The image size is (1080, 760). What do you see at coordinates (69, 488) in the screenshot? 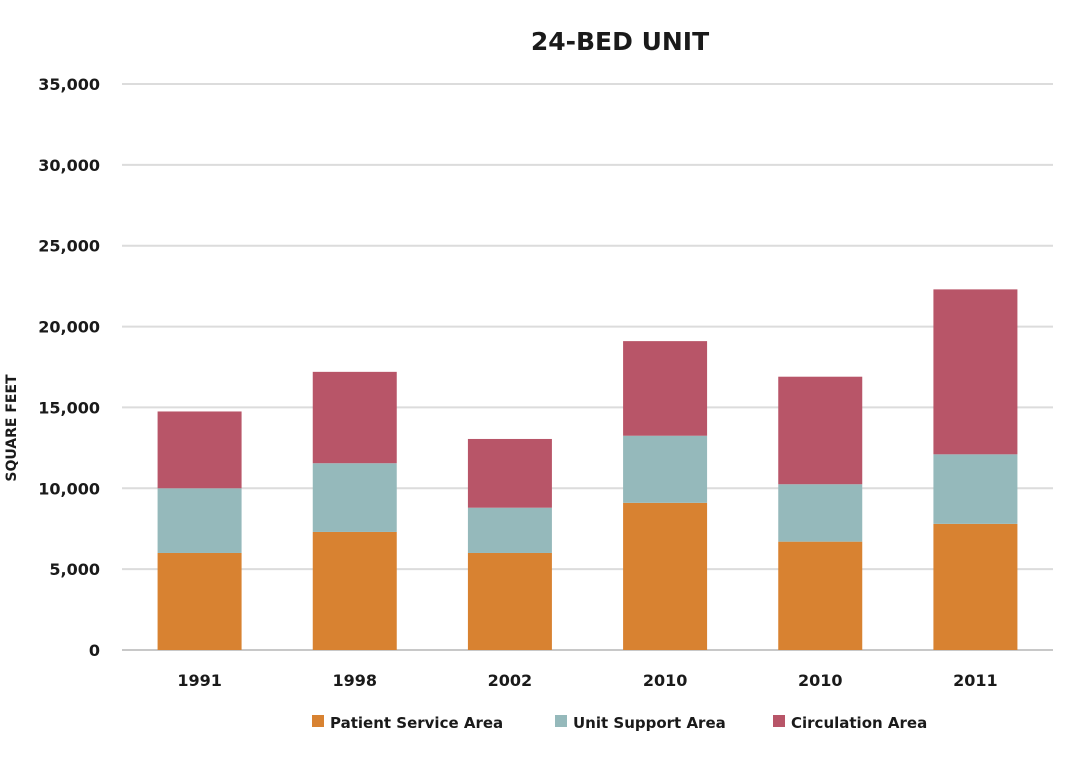
I see `y-tick-label: 10,000` at bounding box center [69, 488].